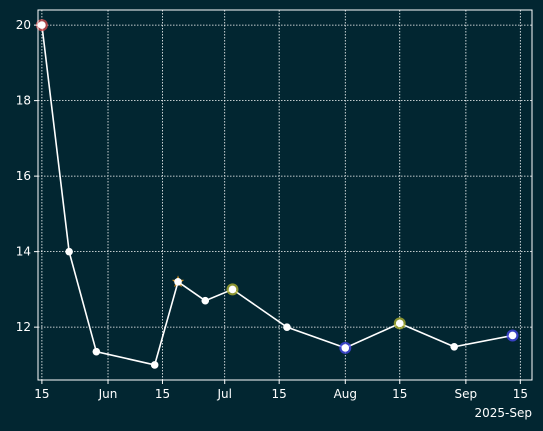 The width and height of the screenshot is (543, 431). I want to click on y-tick-label: 18, so click(23, 101).